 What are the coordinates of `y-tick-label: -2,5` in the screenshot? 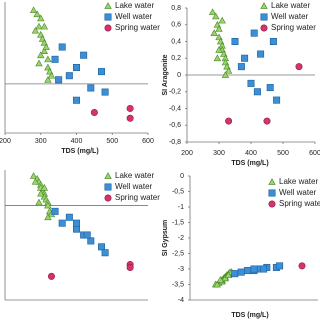 It's located at (178, 253).